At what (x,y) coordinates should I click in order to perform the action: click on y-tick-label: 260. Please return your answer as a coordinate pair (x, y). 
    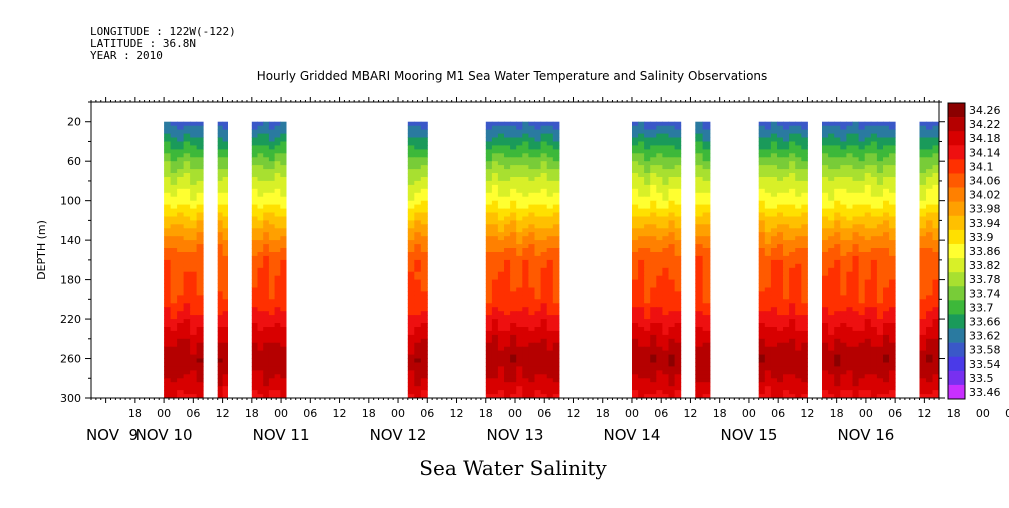
    Looking at the image, I should click on (70, 359).